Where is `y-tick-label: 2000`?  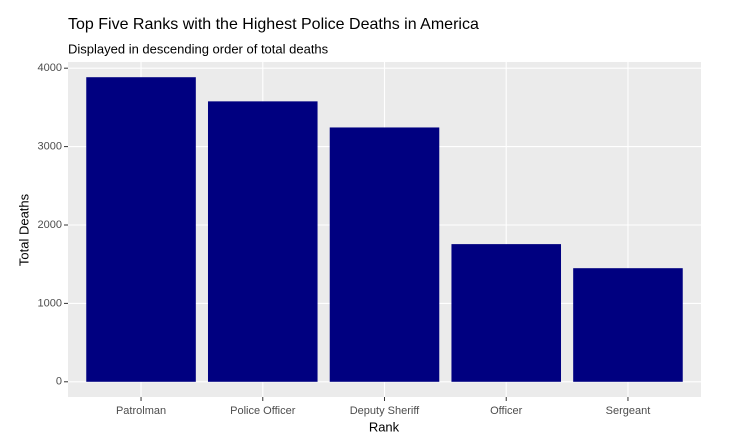
y-tick-label: 2000 is located at coordinates (50, 225).